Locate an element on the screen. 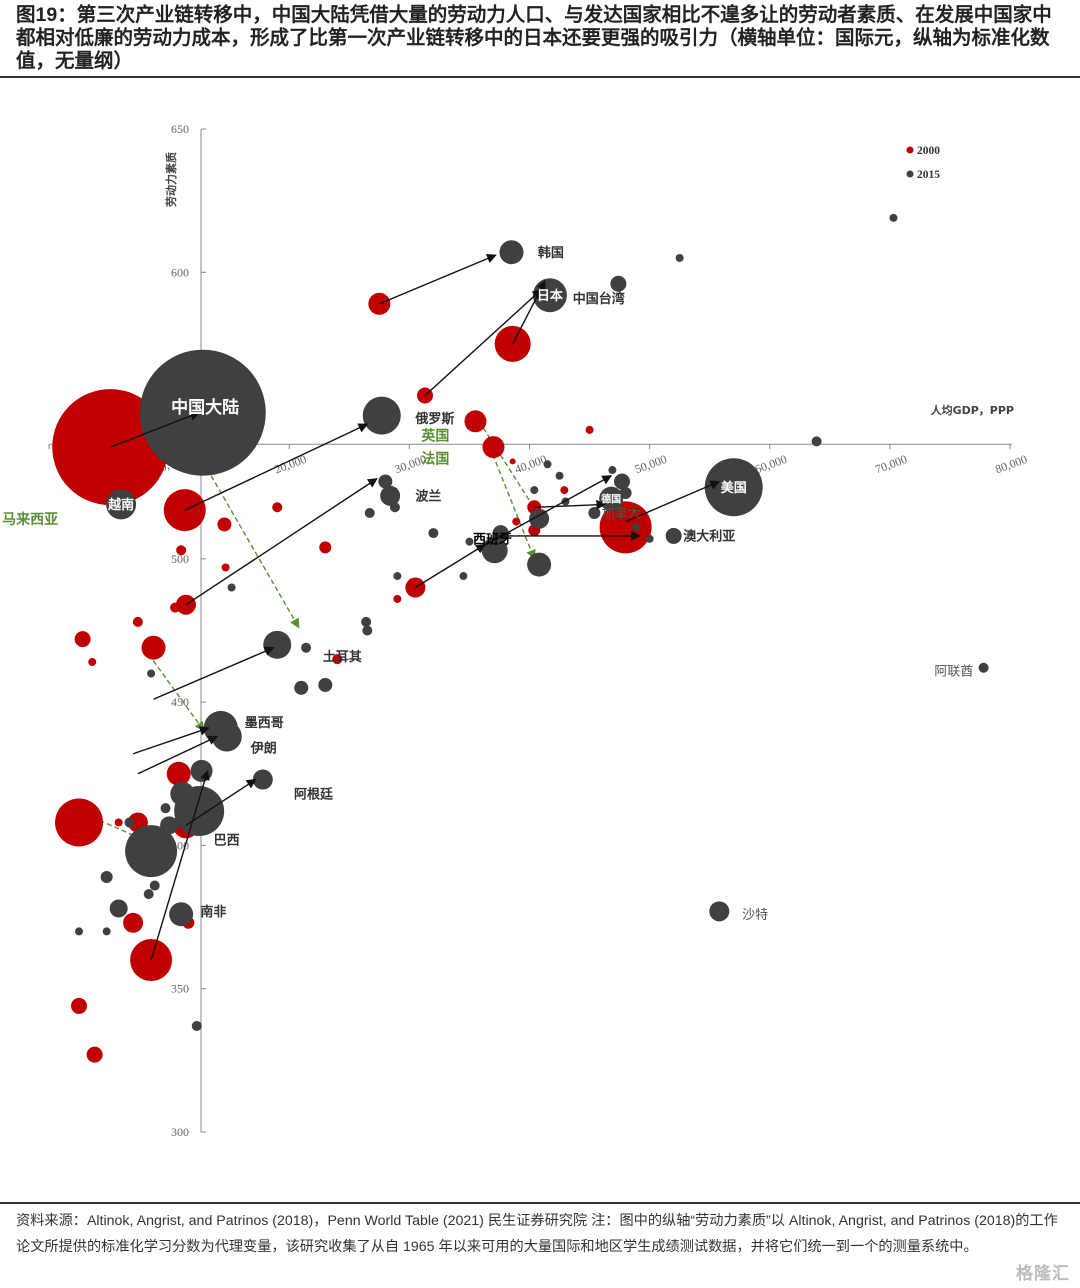 This screenshot has width=1080, height=1288. point-label: 波兰 is located at coordinates (428, 496).